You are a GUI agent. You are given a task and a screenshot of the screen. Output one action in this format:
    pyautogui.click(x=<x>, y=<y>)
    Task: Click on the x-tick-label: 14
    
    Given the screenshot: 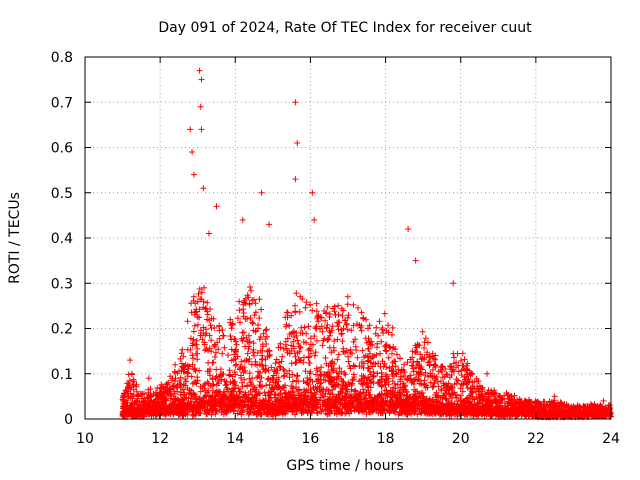 What is the action you would take?
    pyautogui.click(x=235, y=439)
    